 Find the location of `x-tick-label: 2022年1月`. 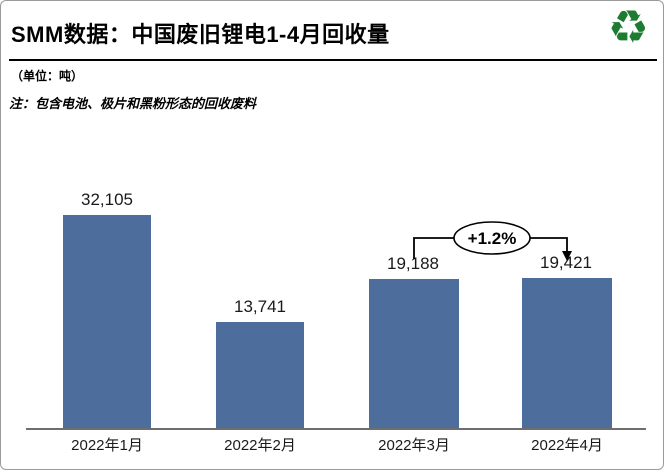

x-tick-label: 2022年1月 is located at coordinates (107, 445).